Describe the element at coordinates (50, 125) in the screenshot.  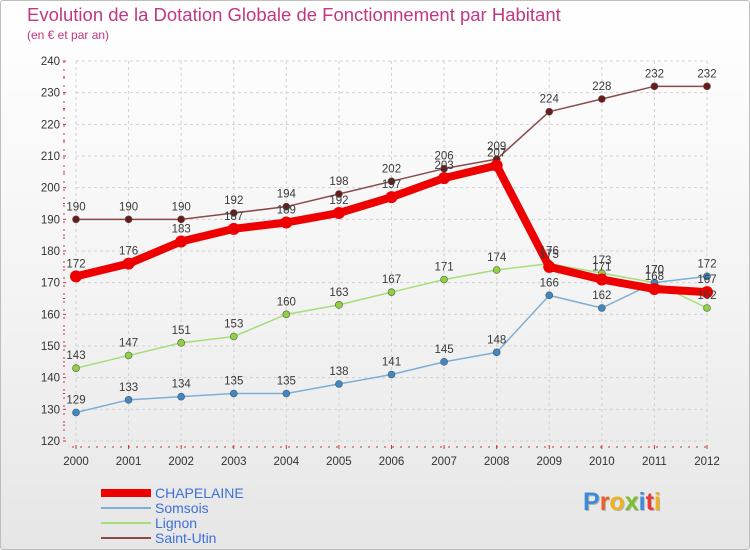
I see `y-tick-label: 220` at that location.